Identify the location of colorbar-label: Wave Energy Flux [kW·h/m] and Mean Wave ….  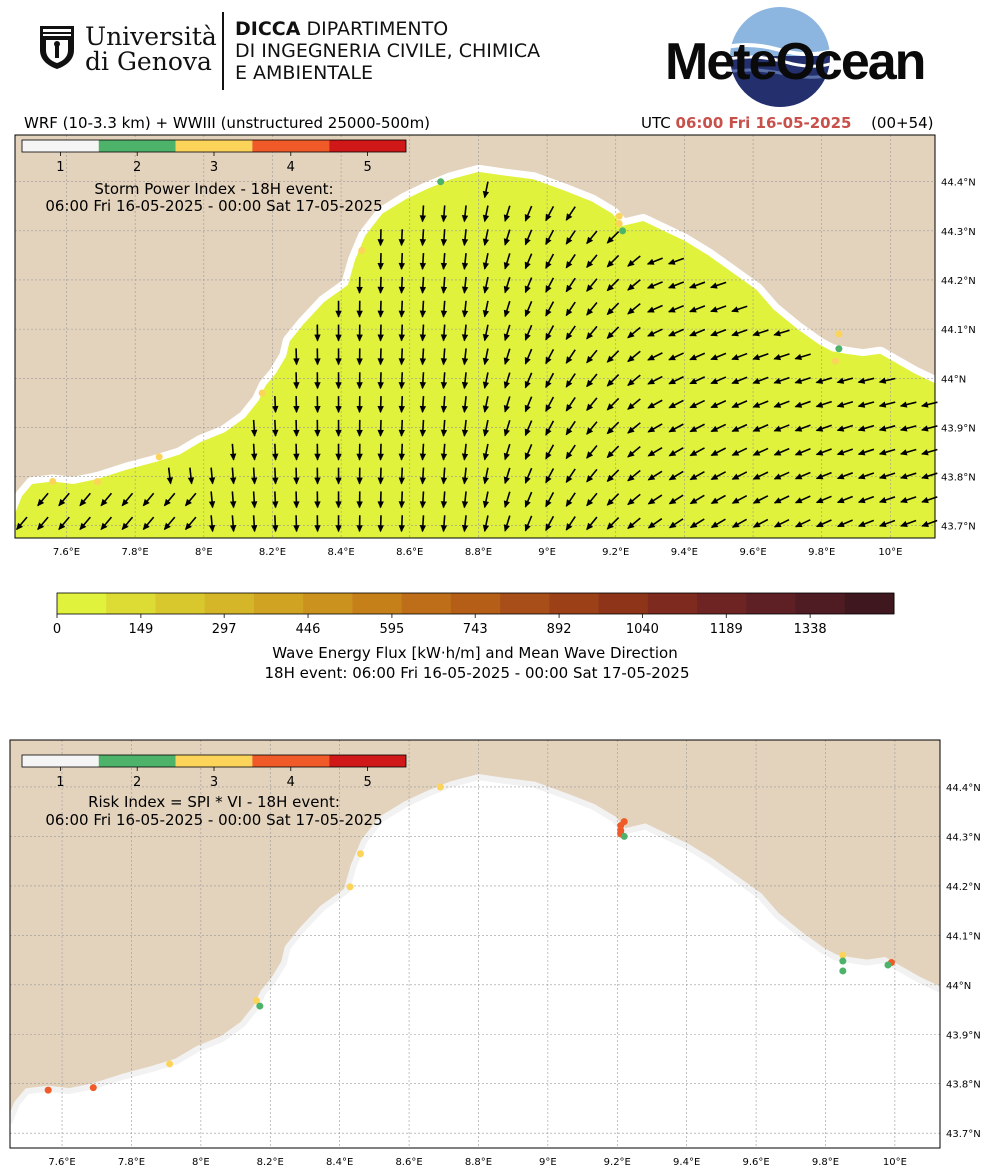
(474, 653).